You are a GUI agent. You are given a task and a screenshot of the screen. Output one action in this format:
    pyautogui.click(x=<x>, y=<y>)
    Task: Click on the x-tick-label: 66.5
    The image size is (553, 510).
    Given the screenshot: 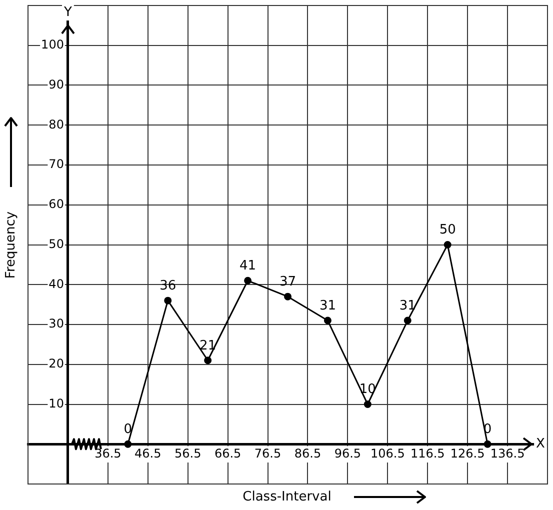 What is the action you would take?
    pyautogui.click(x=228, y=453)
    